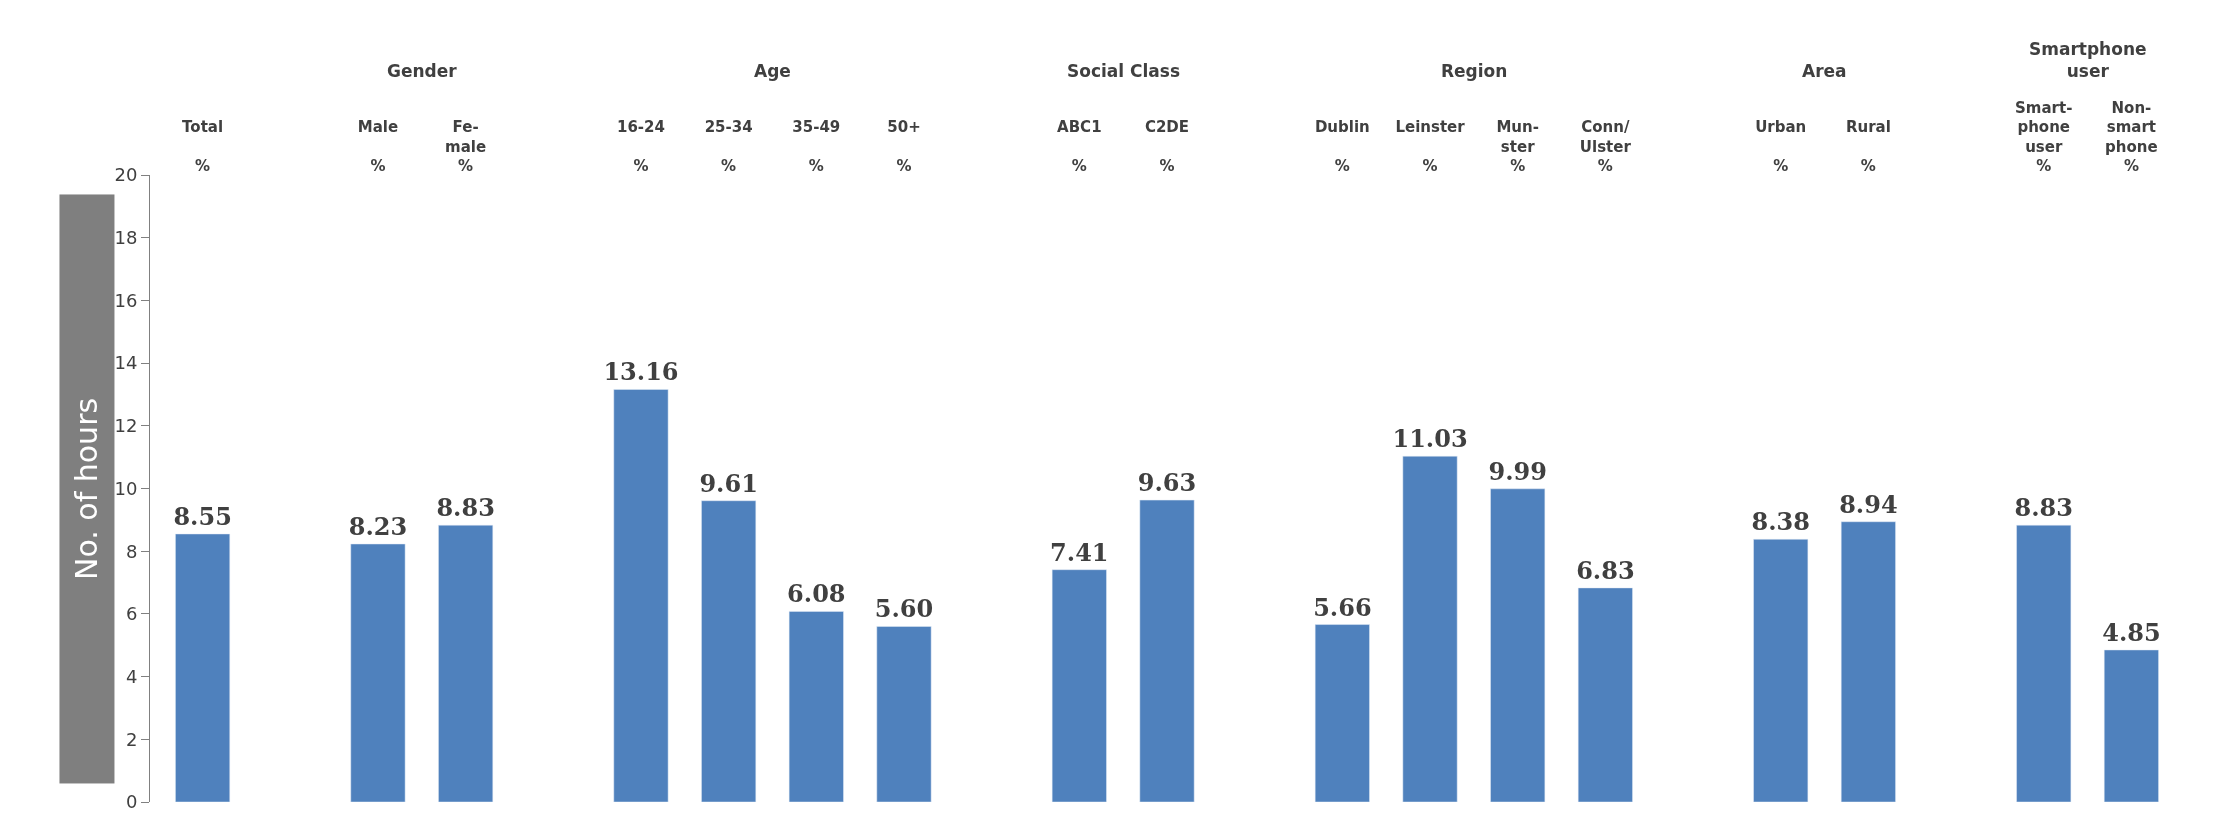  Describe the element at coordinates (1430, 146) in the screenshot. I see `category-label: Leinster %` at that location.